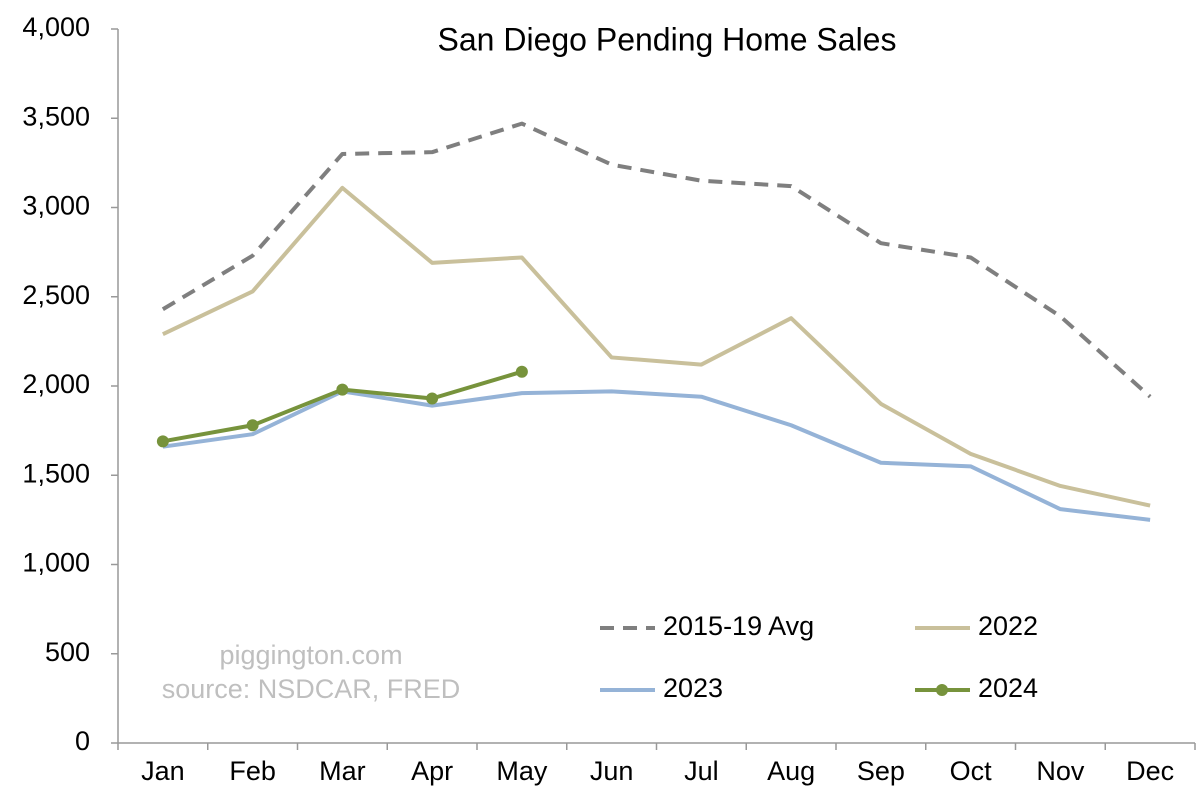 The height and width of the screenshot is (801, 1200). Describe the element at coordinates (791, 771) in the screenshot. I see `x-tick-label: Aug` at that location.